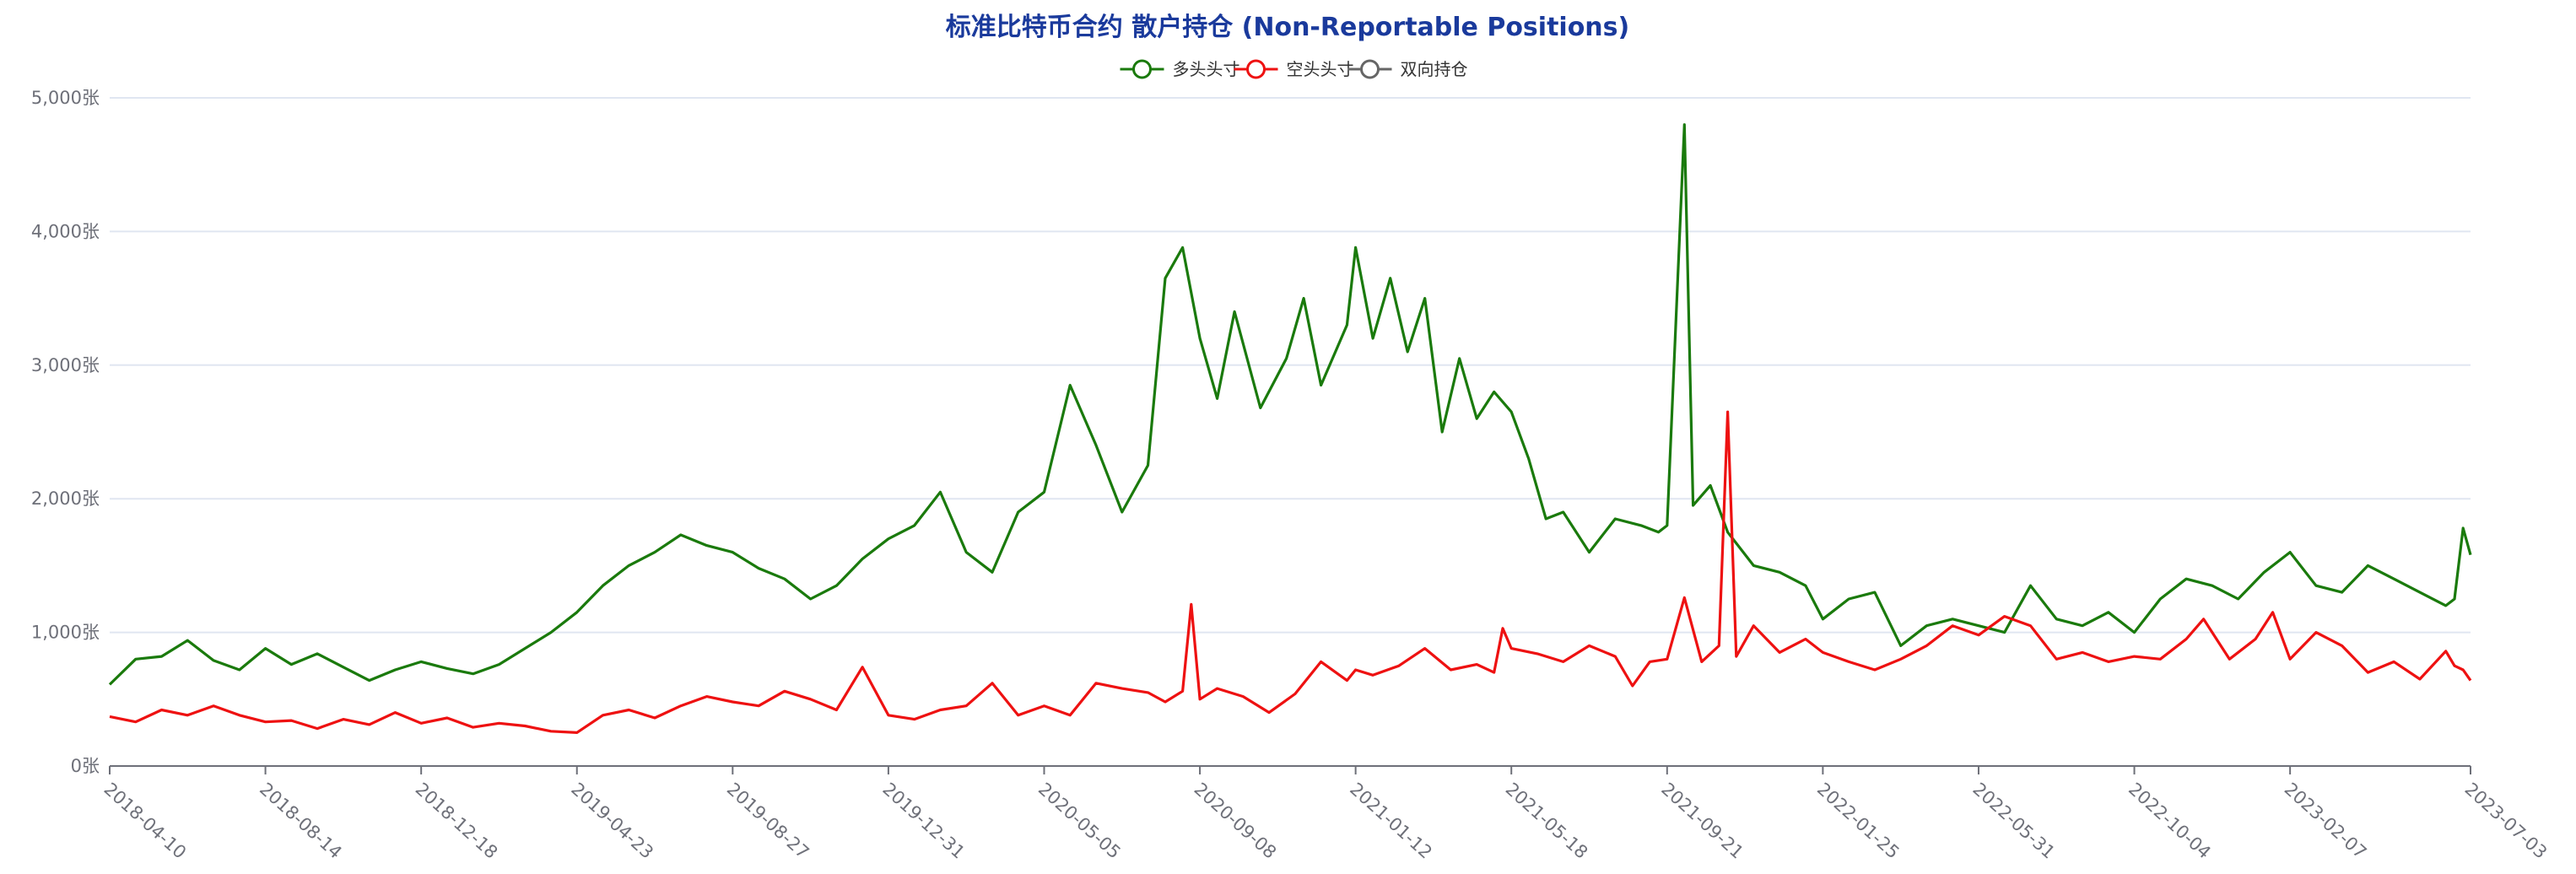 The image size is (2576, 874). Describe the element at coordinates (2326, 821) in the screenshot. I see `x-tick-label: 2023-02-07` at that location.